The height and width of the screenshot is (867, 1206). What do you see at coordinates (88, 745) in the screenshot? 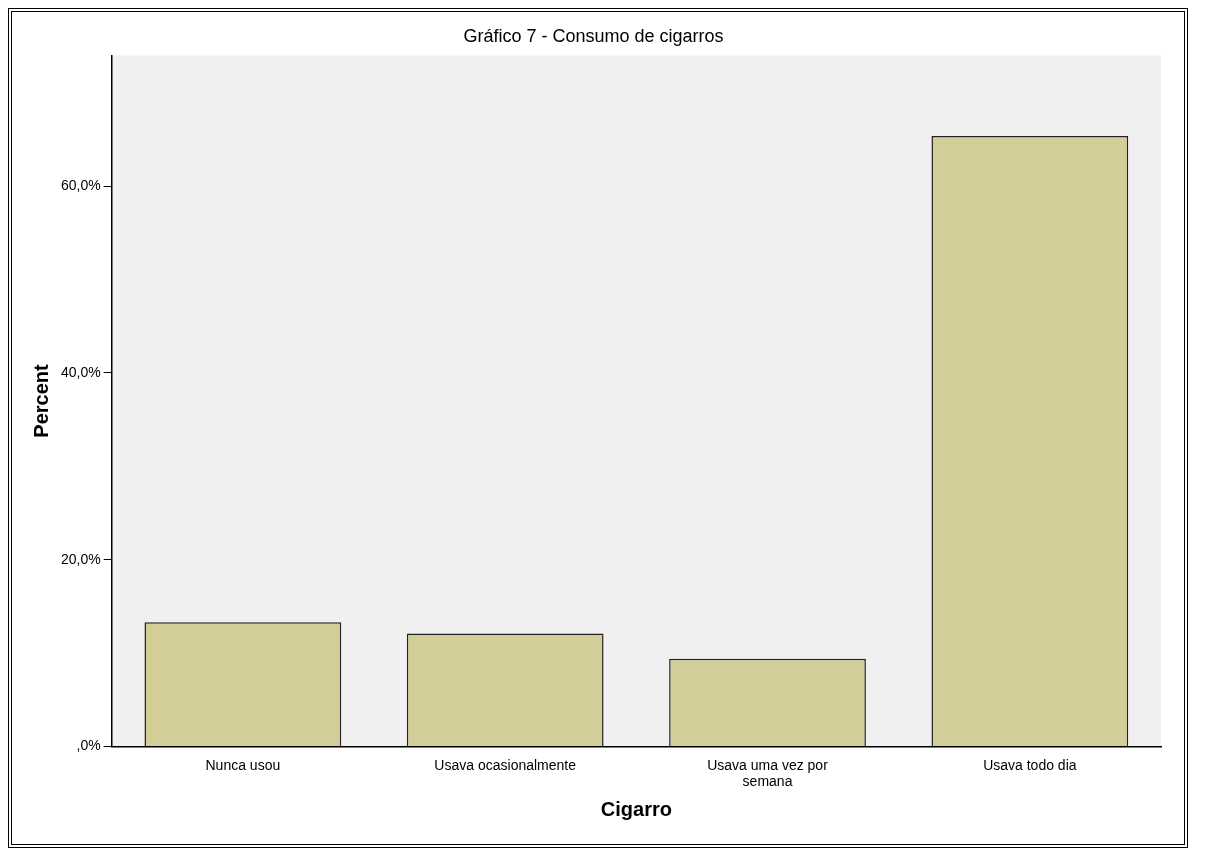
I see `y-tick-label: ,0%` at bounding box center [88, 745].